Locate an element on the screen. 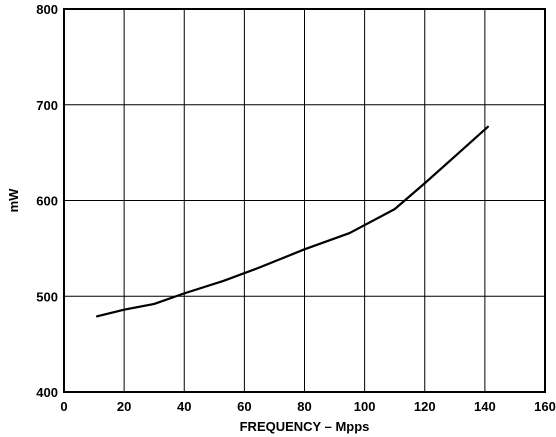 Image resolution: width=556 pixels, height=437 pixels. y-tick-label: 800 is located at coordinates (47, 9).